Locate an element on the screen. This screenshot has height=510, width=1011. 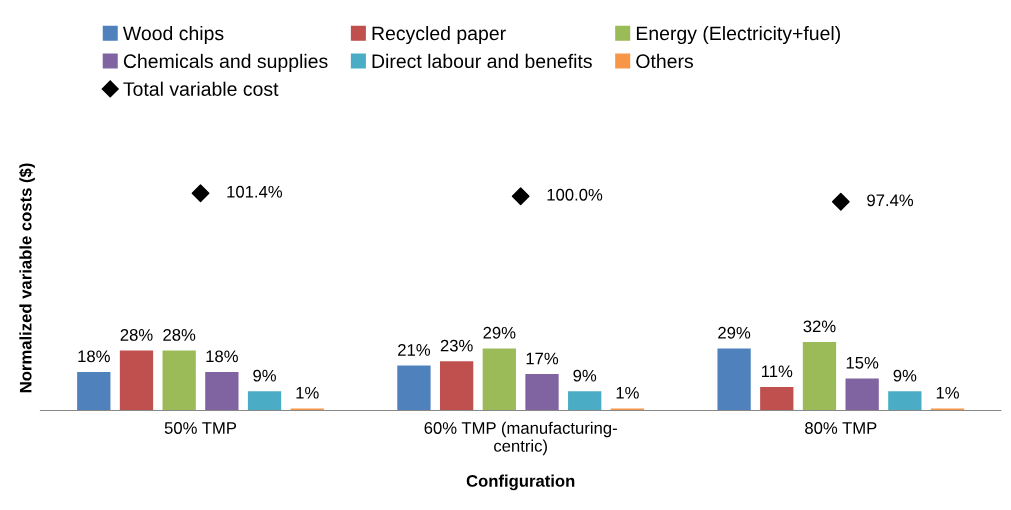
data-label: 17% is located at coordinates (542, 358).